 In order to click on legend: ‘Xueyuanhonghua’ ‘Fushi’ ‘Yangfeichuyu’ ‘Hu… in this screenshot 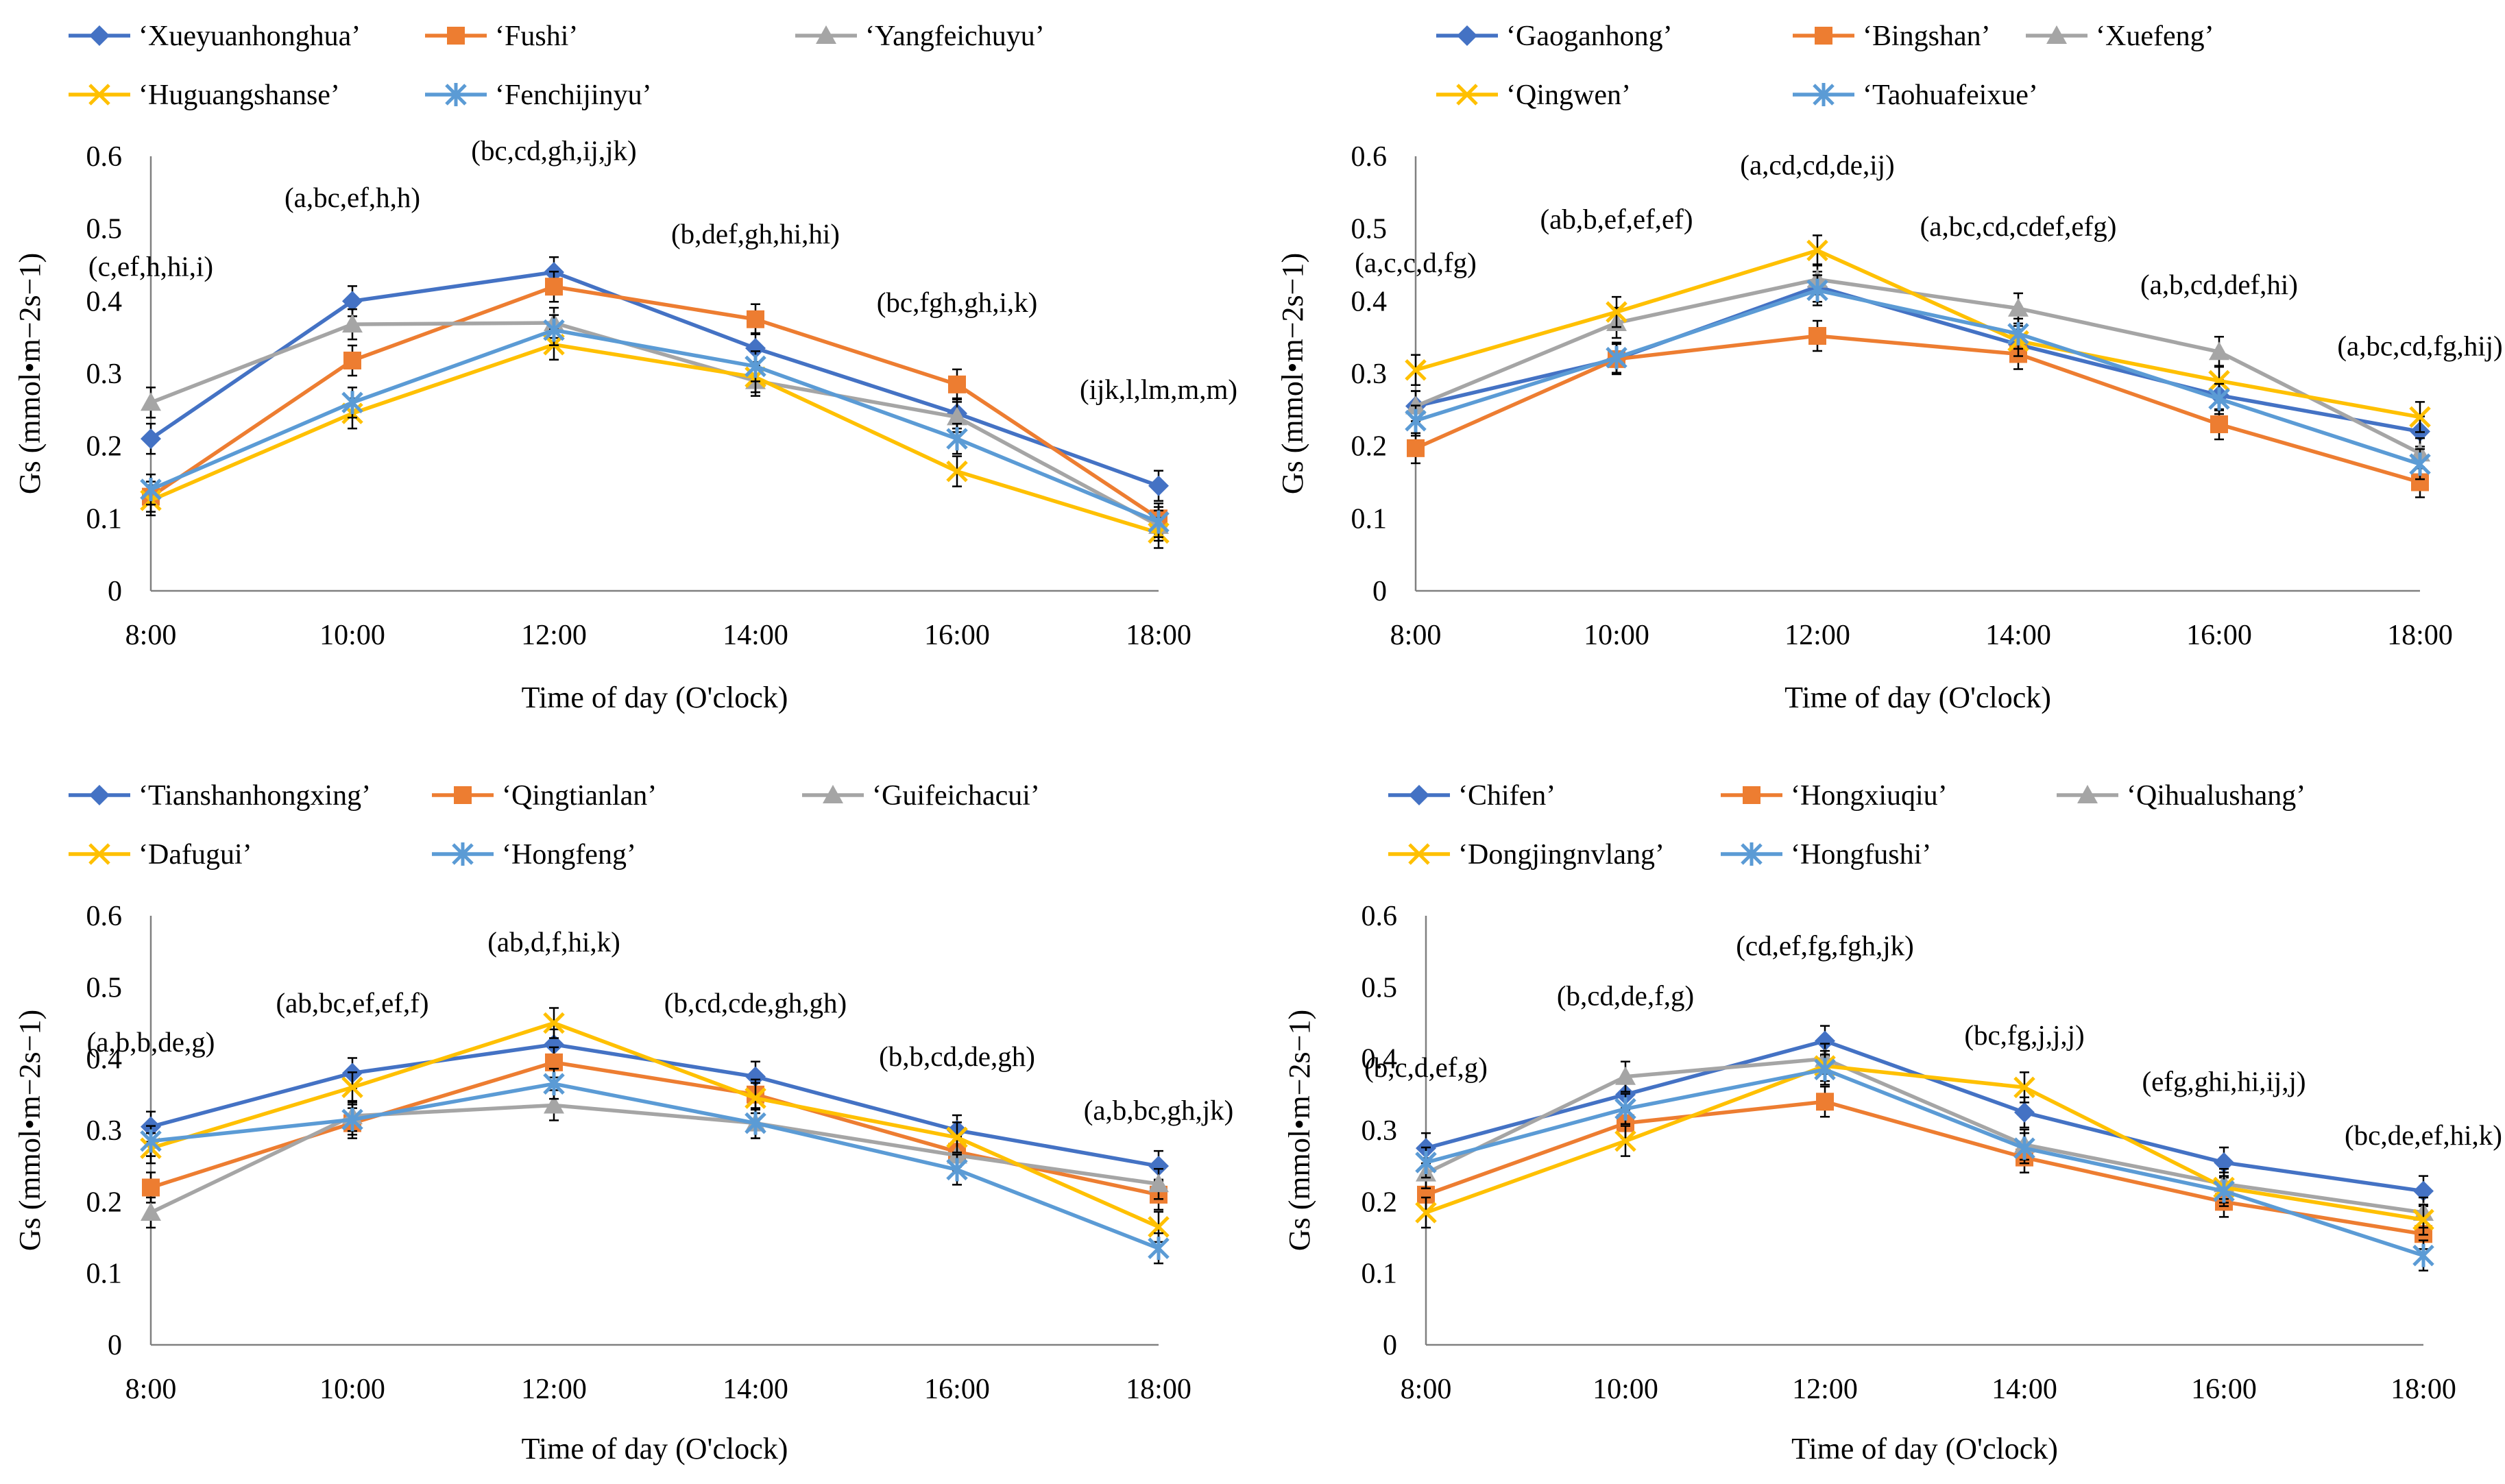, I will do `click(557, 66)`.